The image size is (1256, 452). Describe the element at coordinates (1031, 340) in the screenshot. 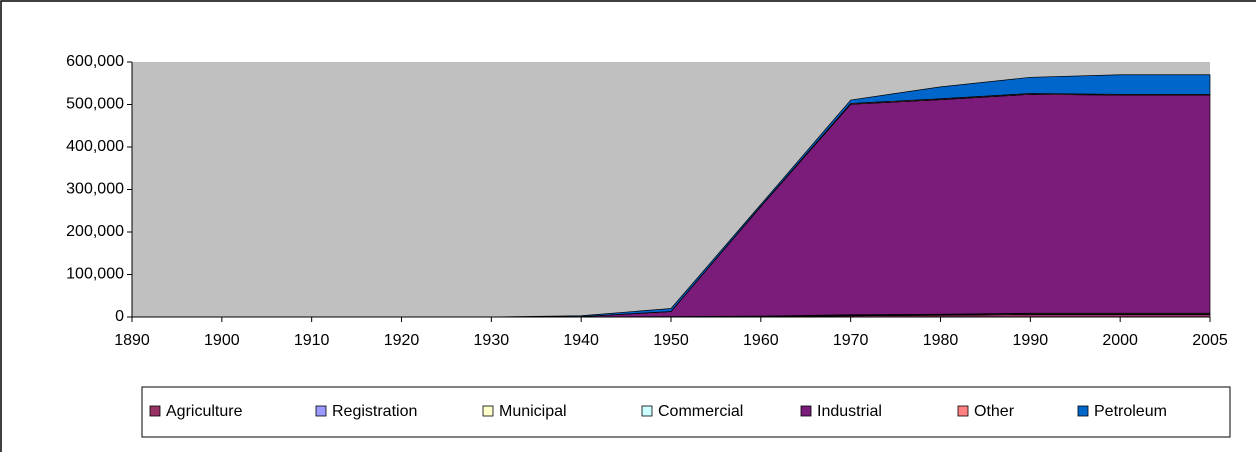

I see `x-tick-label: 1990` at that location.